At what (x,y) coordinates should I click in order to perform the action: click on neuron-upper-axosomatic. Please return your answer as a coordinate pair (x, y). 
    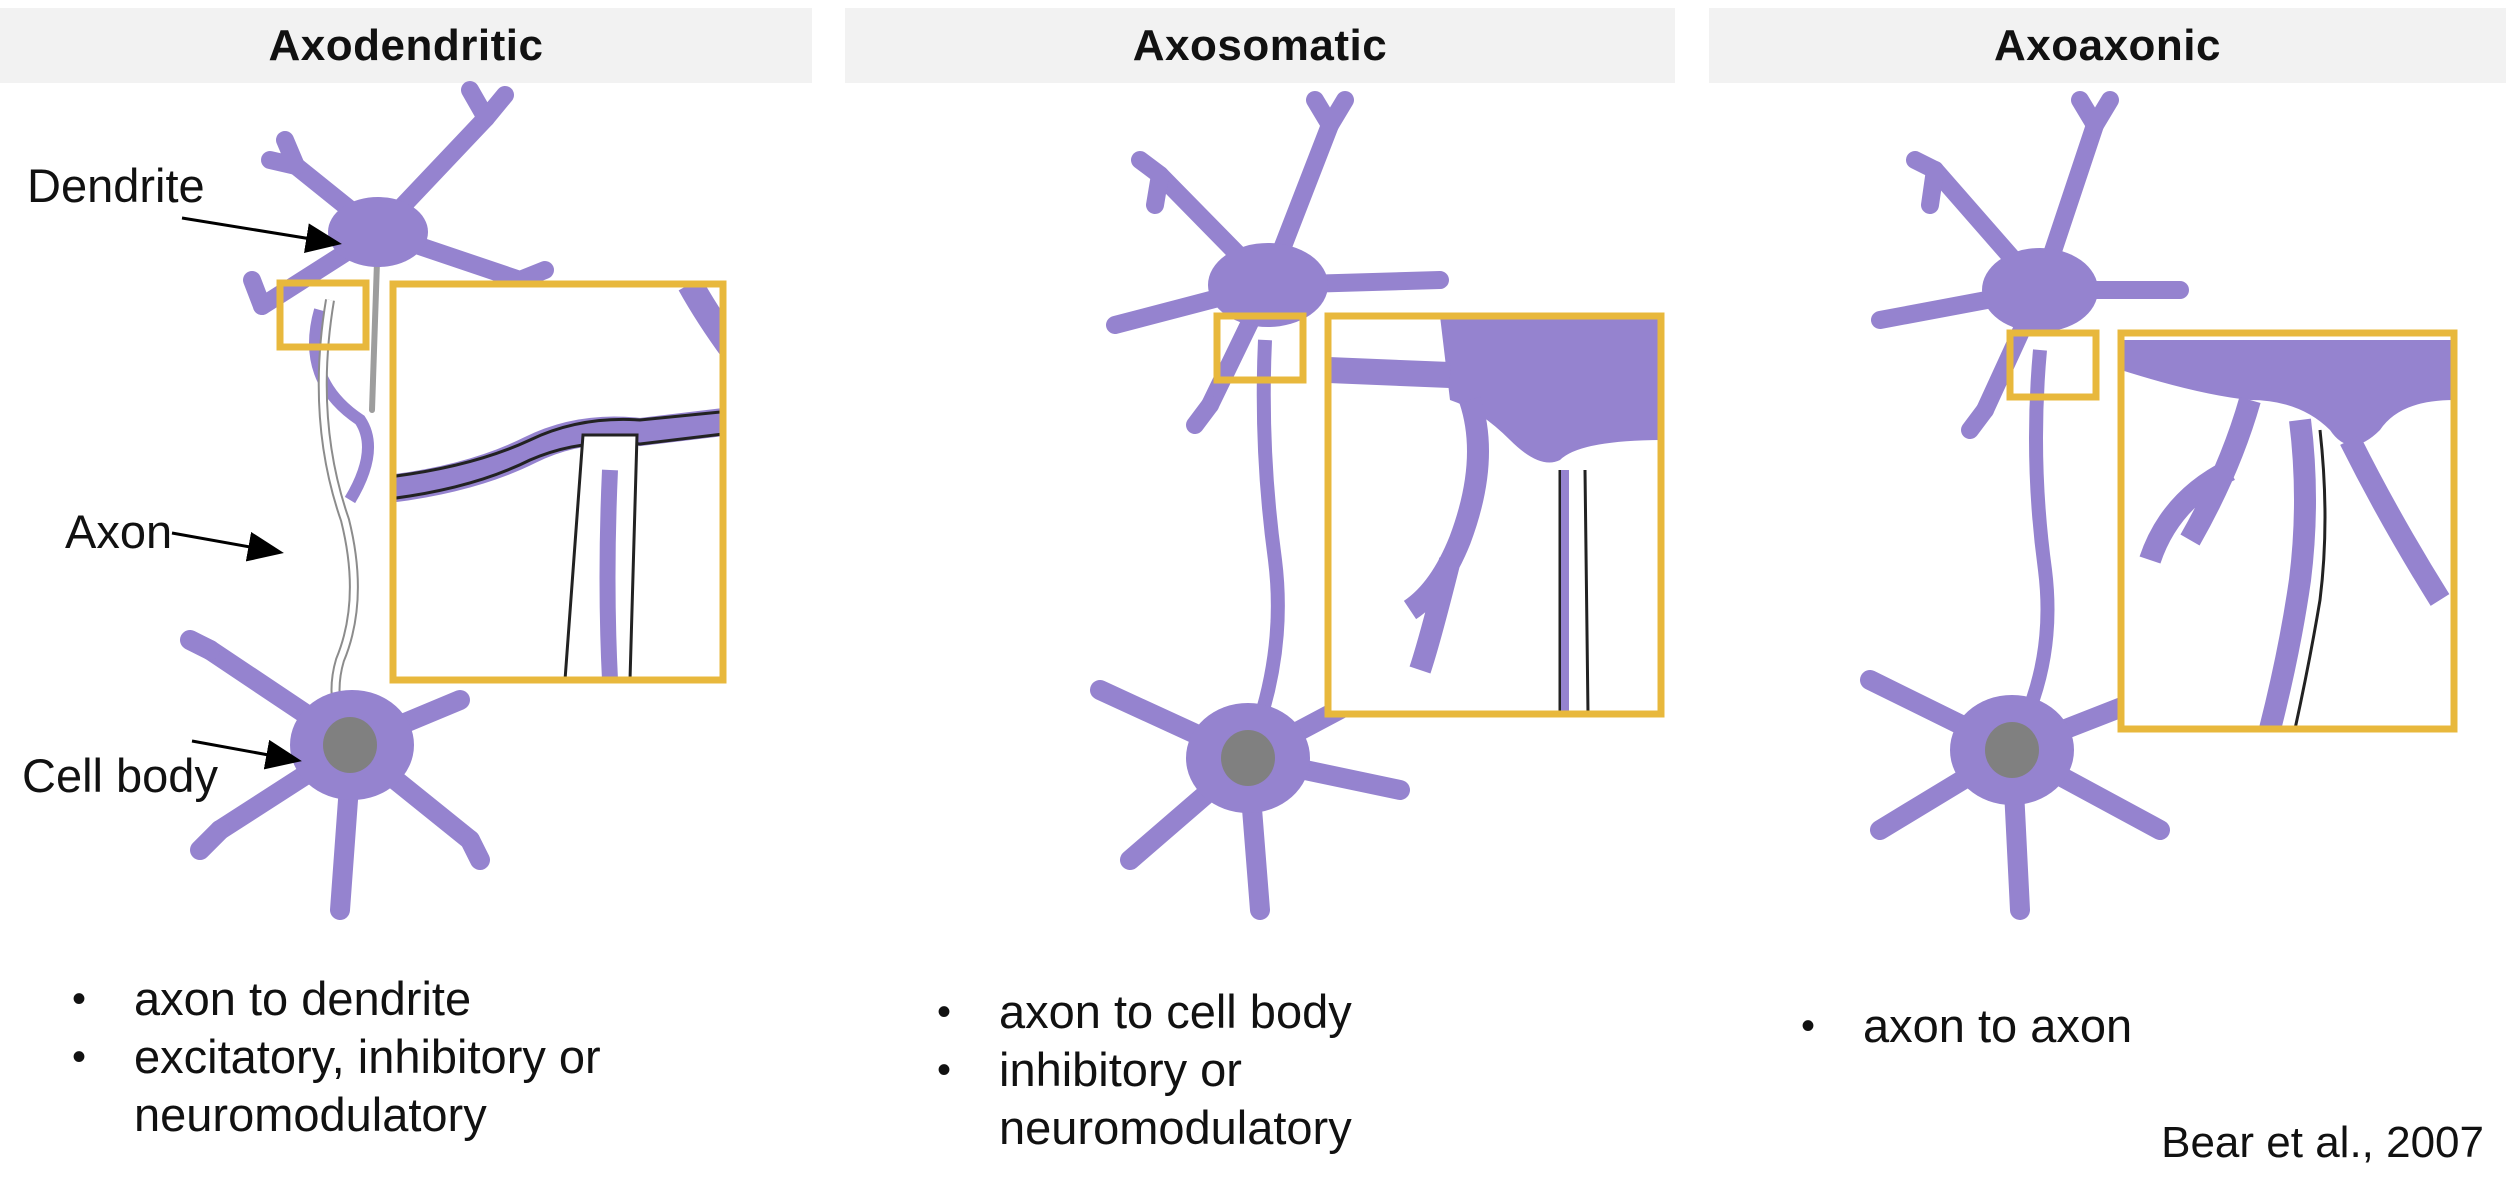
    Looking at the image, I should click on (1277, 262).